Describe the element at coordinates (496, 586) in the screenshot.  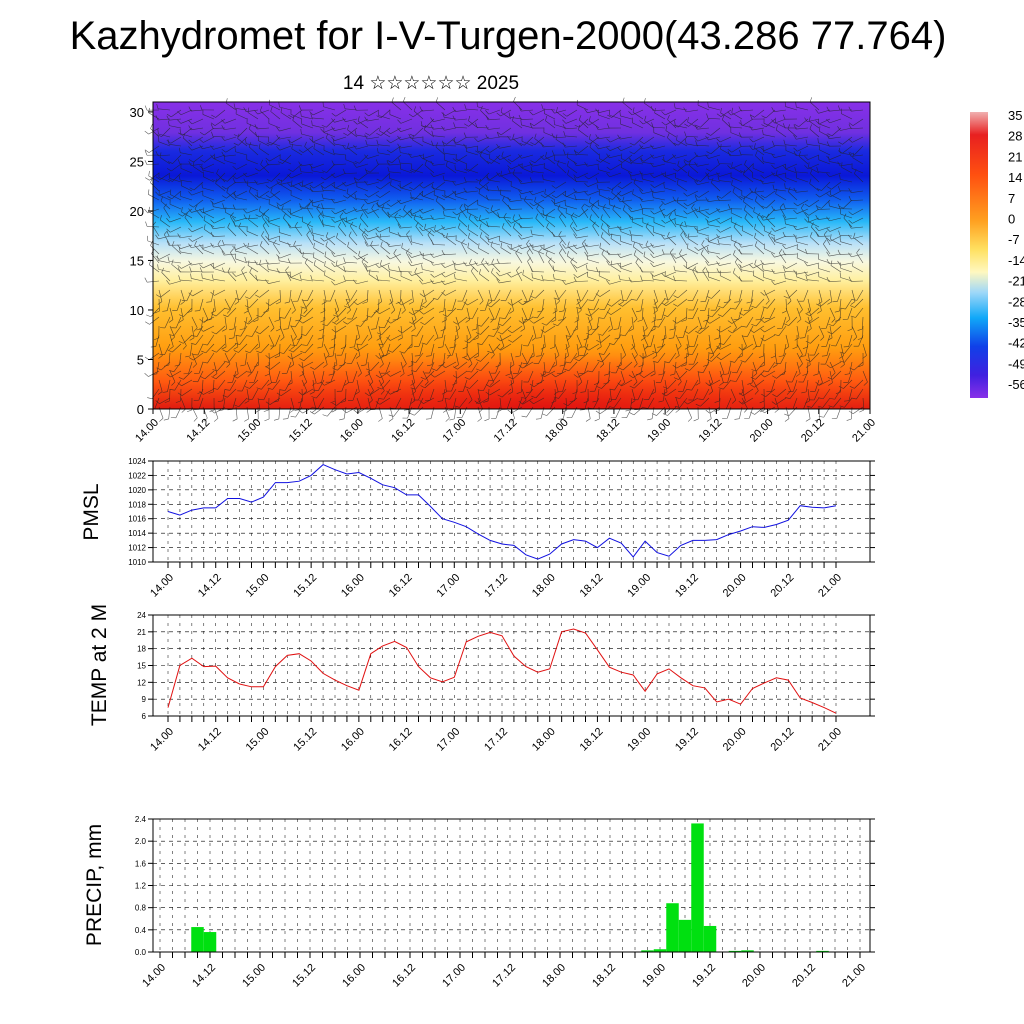
I see `x-tick-label: 17.12` at that location.